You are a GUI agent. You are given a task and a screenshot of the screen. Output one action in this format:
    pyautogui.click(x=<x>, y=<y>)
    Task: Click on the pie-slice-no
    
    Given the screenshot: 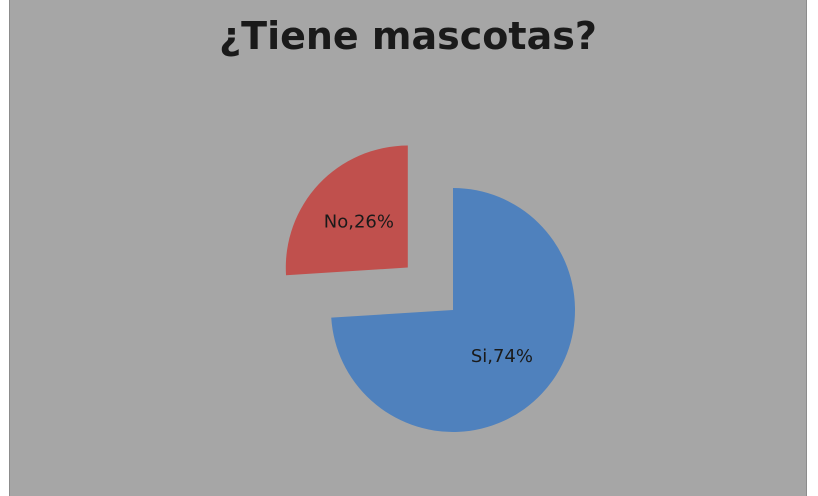 What is the action you would take?
    pyautogui.click(x=346, y=210)
    